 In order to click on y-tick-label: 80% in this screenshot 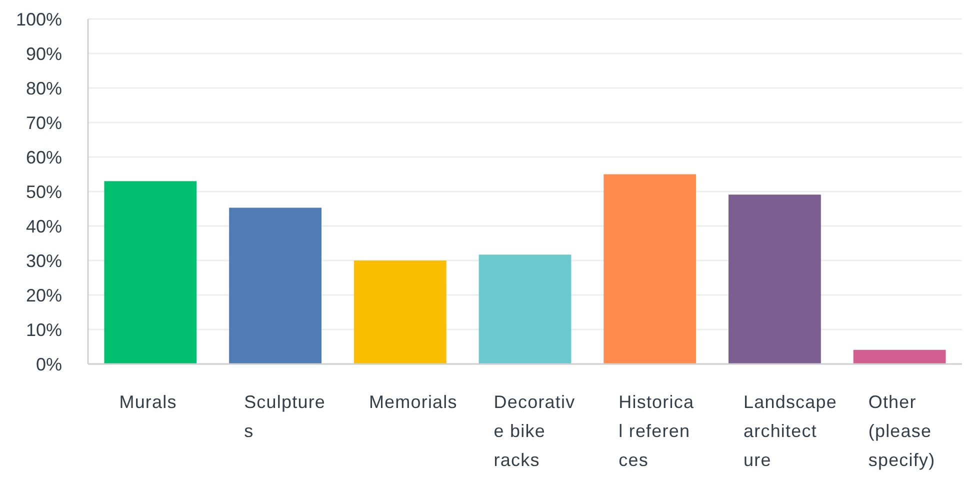, I will do `click(44, 88)`.